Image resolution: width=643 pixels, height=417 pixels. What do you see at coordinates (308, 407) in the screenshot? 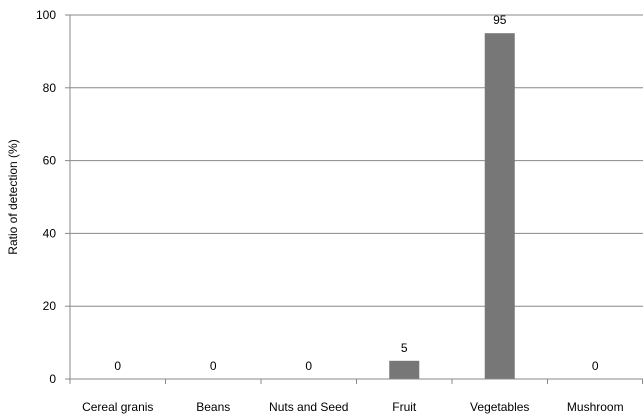
I see `x-tick-label: Nuts and Seed` at bounding box center [308, 407].